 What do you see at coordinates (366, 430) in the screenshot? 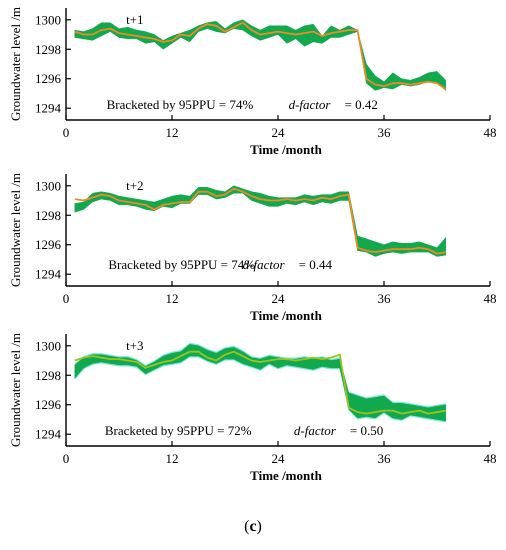
I see `dfactor-value: = 0.50` at bounding box center [366, 430].